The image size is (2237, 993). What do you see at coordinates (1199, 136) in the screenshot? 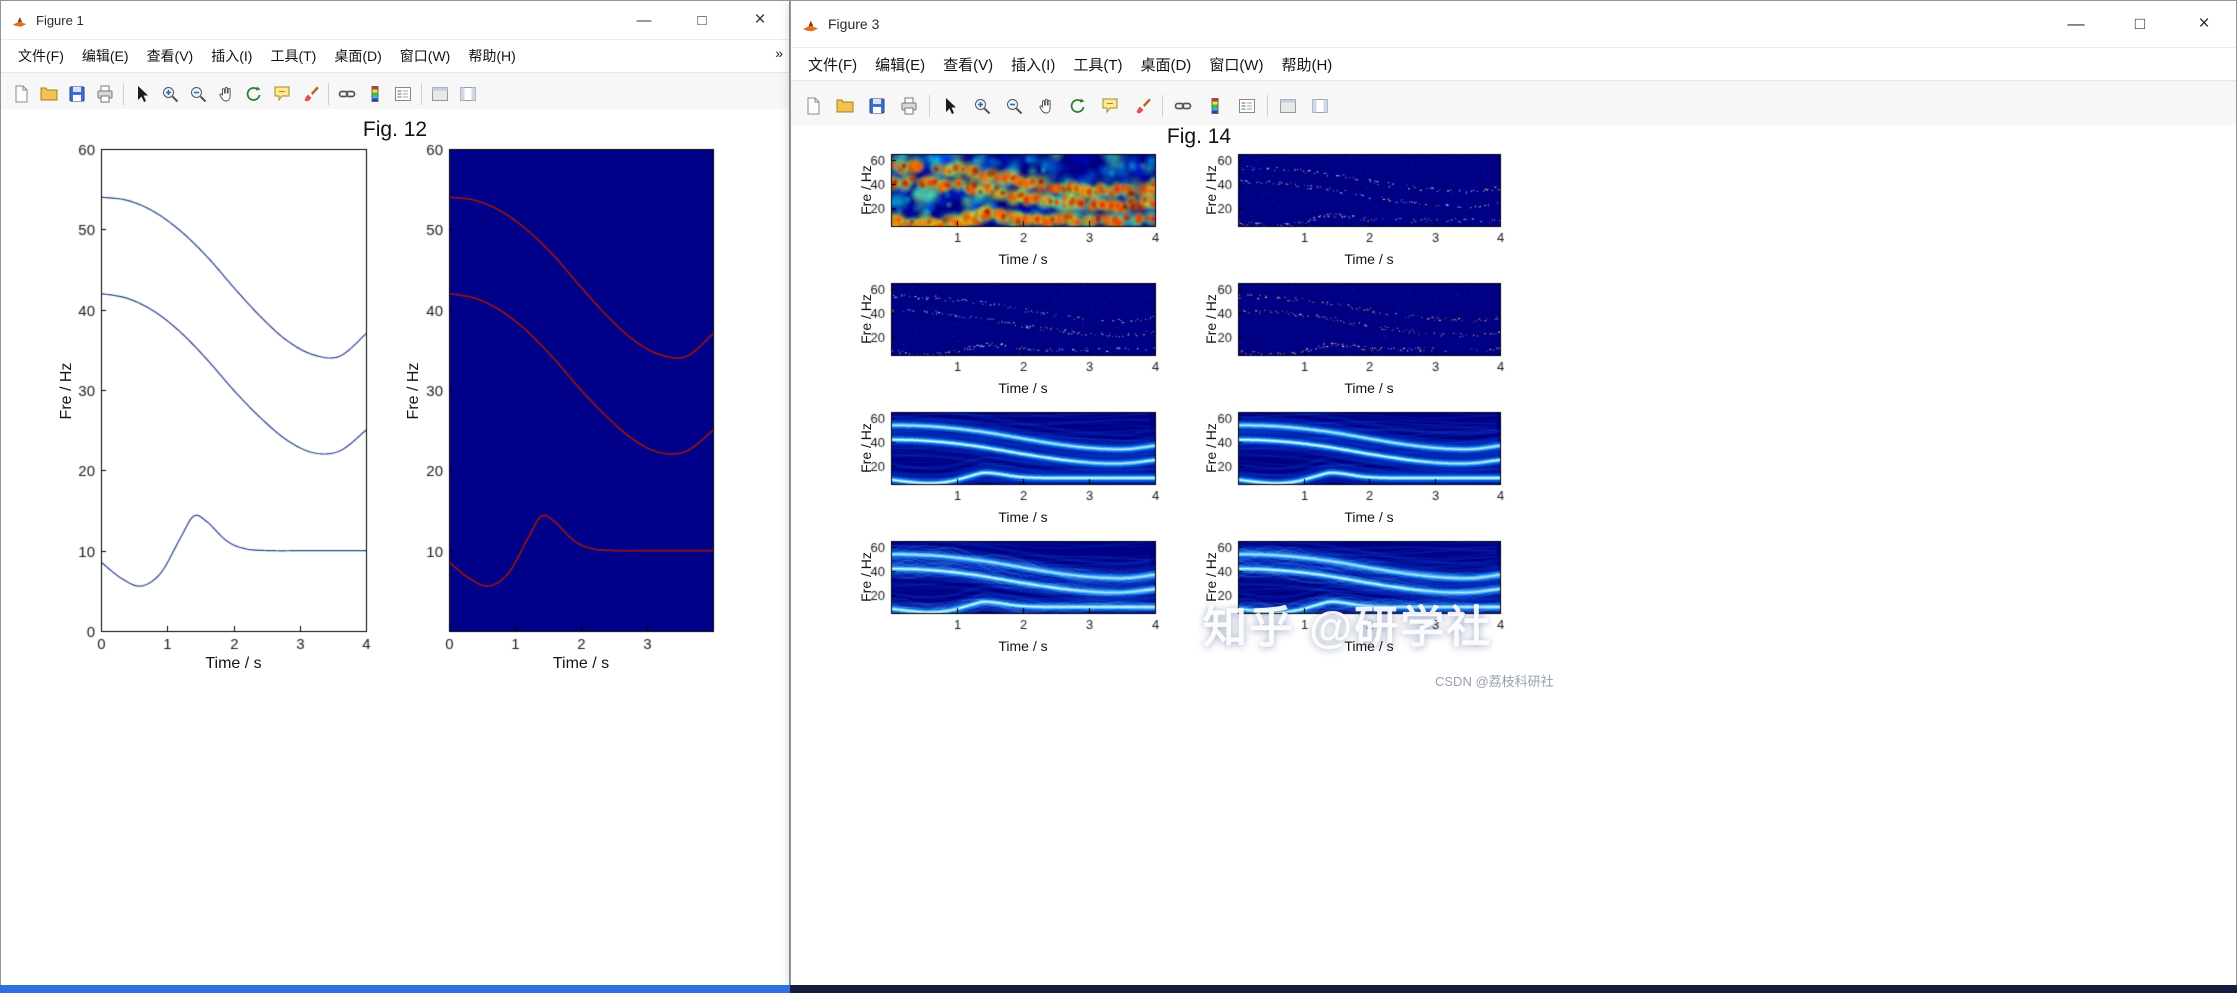
I see `figure-title: Fig. 14` at bounding box center [1199, 136].